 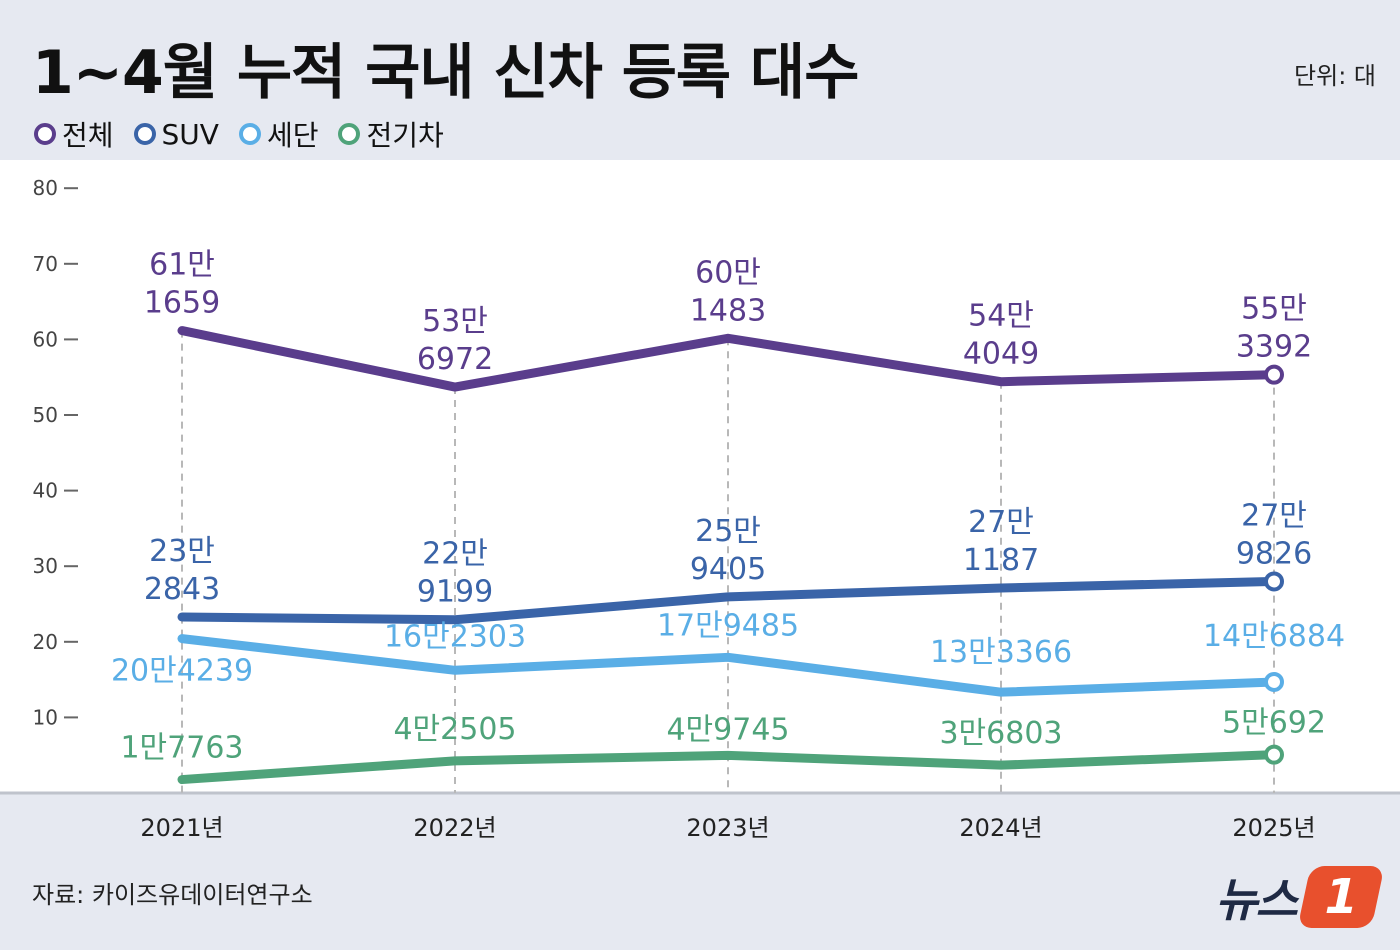 What do you see at coordinates (349, 134) in the screenshot?
I see `legend-marker-ev` at bounding box center [349, 134].